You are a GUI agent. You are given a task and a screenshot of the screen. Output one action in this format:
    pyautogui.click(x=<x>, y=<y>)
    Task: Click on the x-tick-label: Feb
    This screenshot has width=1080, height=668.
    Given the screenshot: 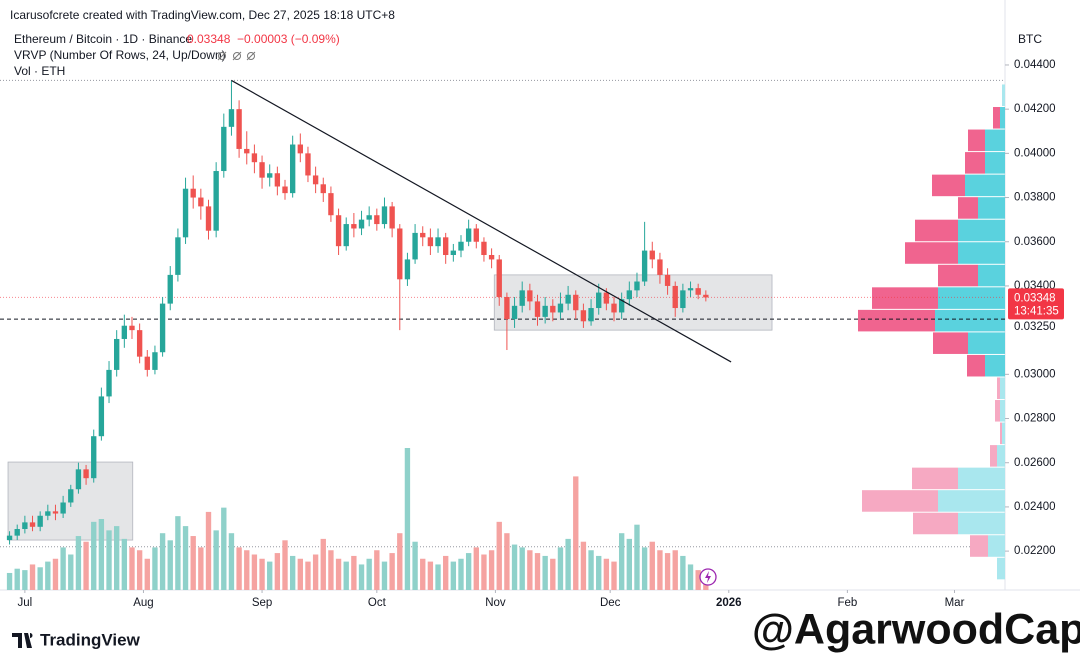 What is the action you would take?
    pyautogui.click(x=847, y=603)
    